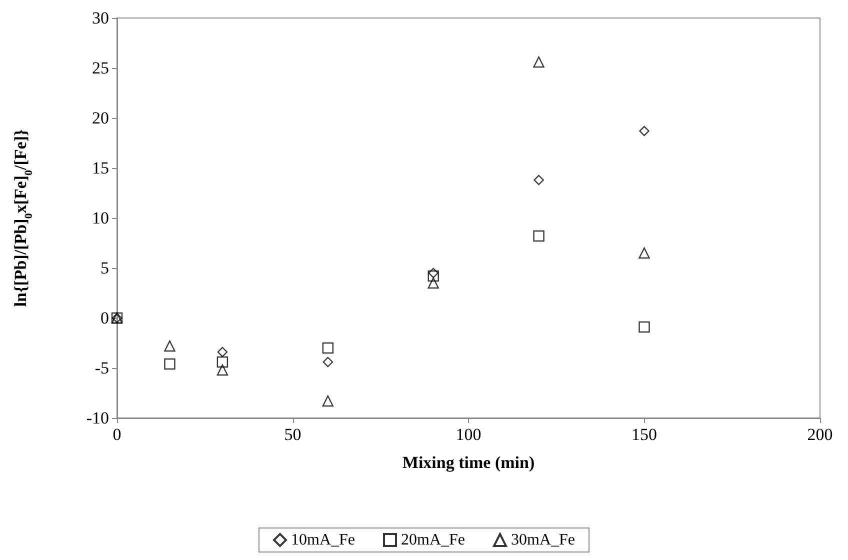 Image resolution: width=848 pixels, height=560 pixels. I want to click on y-tick-label: 25, so click(100, 68).